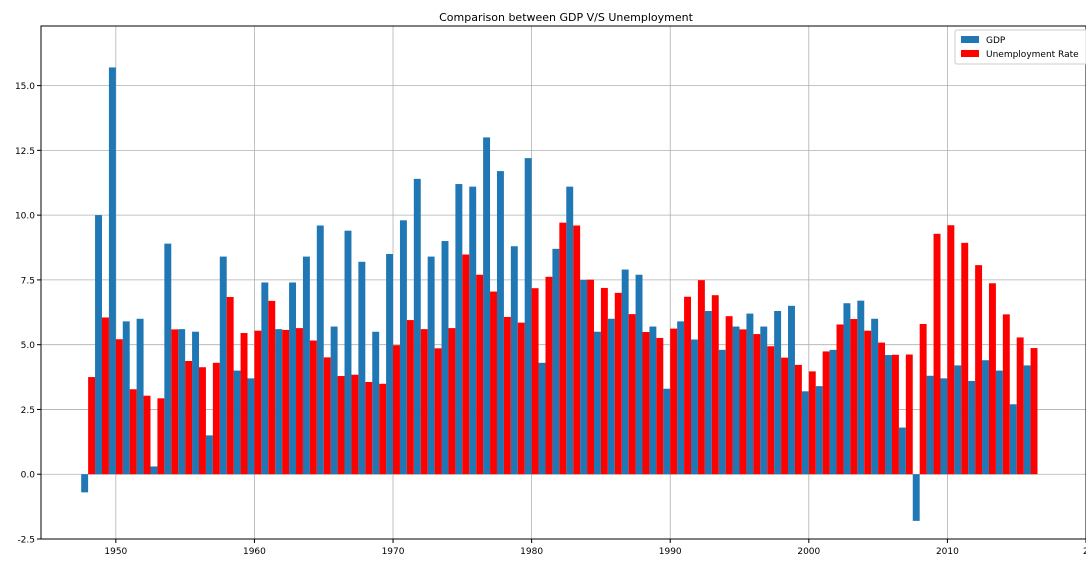 The image size is (1086, 567). Describe the element at coordinates (254, 552) in the screenshot. I see `x-tick-label: 1960` at that location.